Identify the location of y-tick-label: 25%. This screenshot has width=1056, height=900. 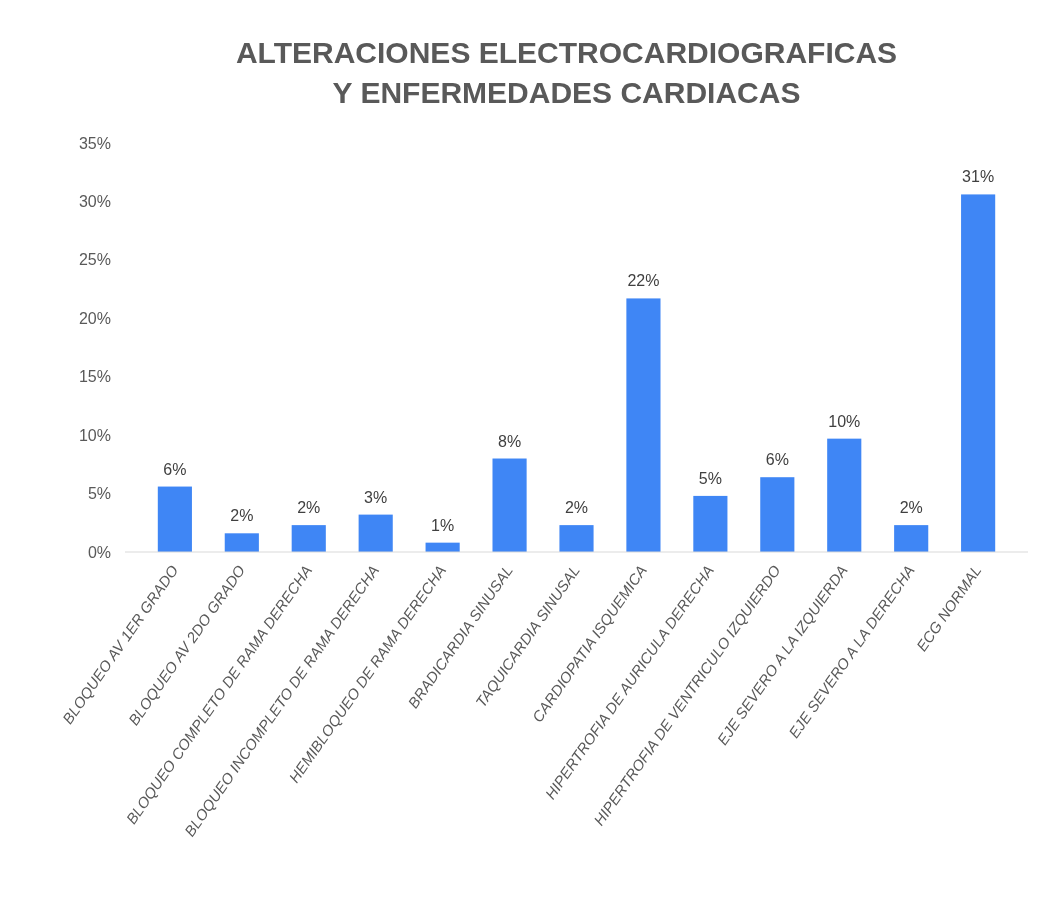
(94, 260).